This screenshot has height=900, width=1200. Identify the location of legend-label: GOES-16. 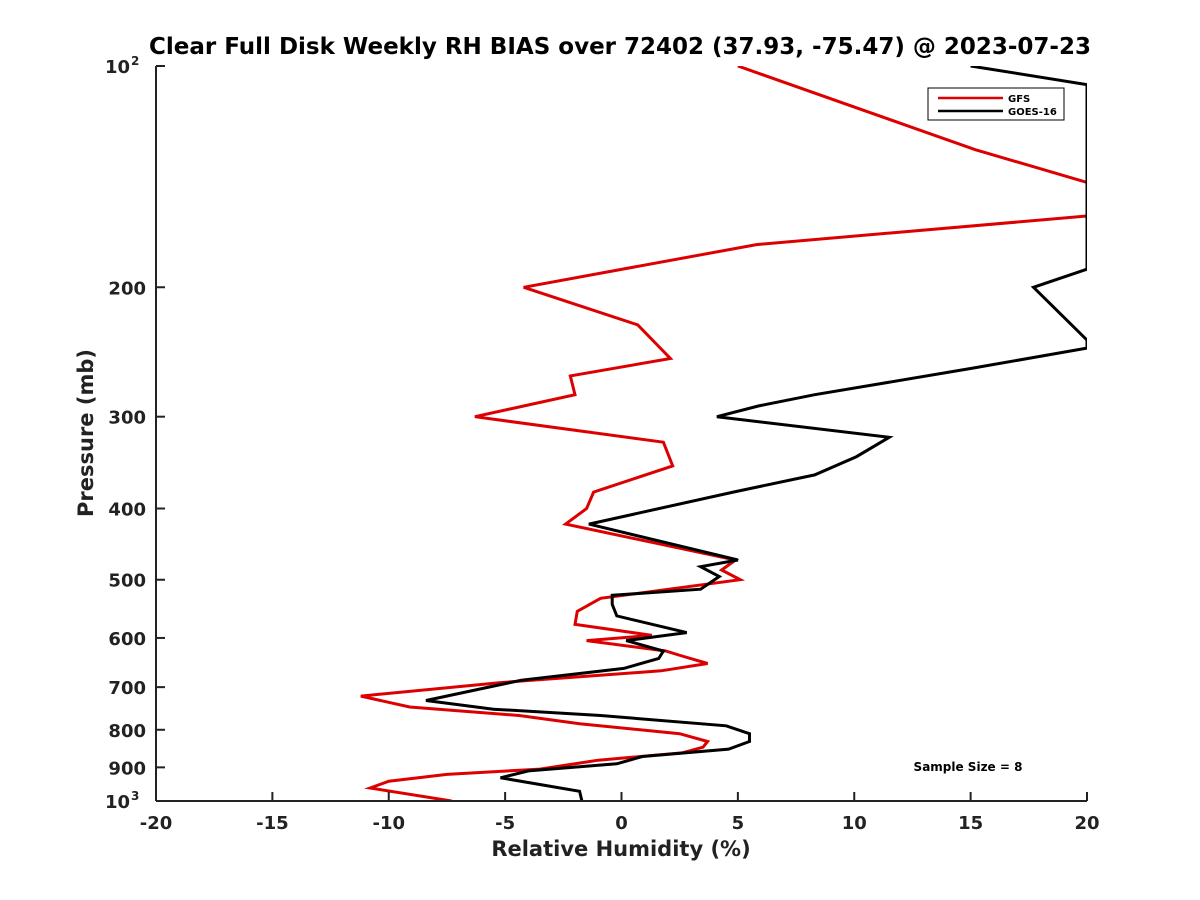
(1032, 112).